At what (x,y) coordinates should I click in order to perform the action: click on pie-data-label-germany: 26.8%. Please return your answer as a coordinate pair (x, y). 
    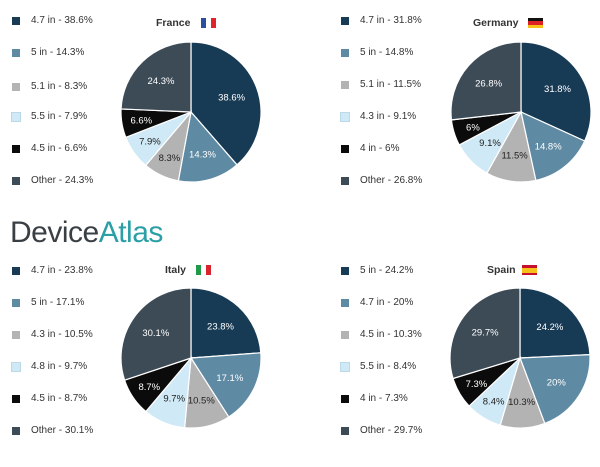
    Looking at the image, I should click on (488, 84).